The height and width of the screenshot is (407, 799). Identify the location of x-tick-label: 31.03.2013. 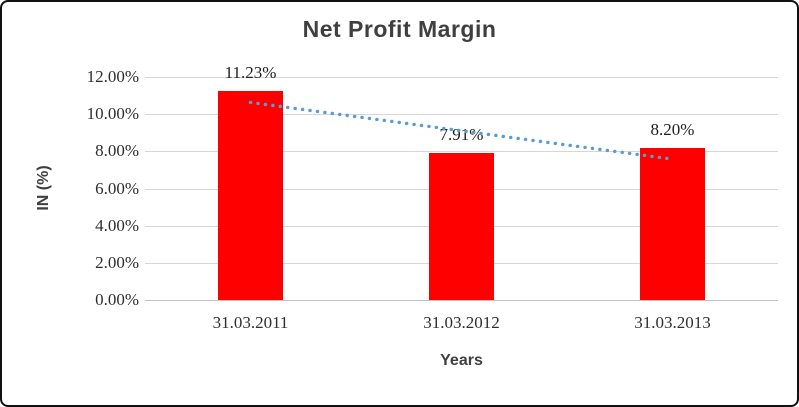
(672, 322).